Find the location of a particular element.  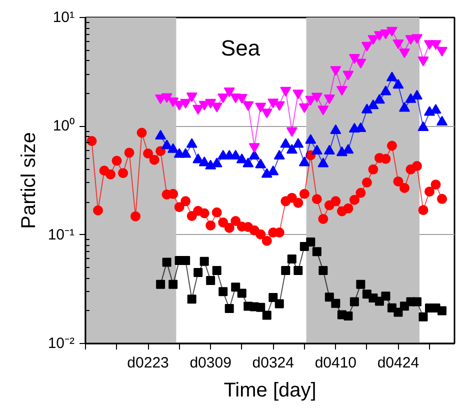

y-tick-label: 10¹ is located at coordinates (63, 17).